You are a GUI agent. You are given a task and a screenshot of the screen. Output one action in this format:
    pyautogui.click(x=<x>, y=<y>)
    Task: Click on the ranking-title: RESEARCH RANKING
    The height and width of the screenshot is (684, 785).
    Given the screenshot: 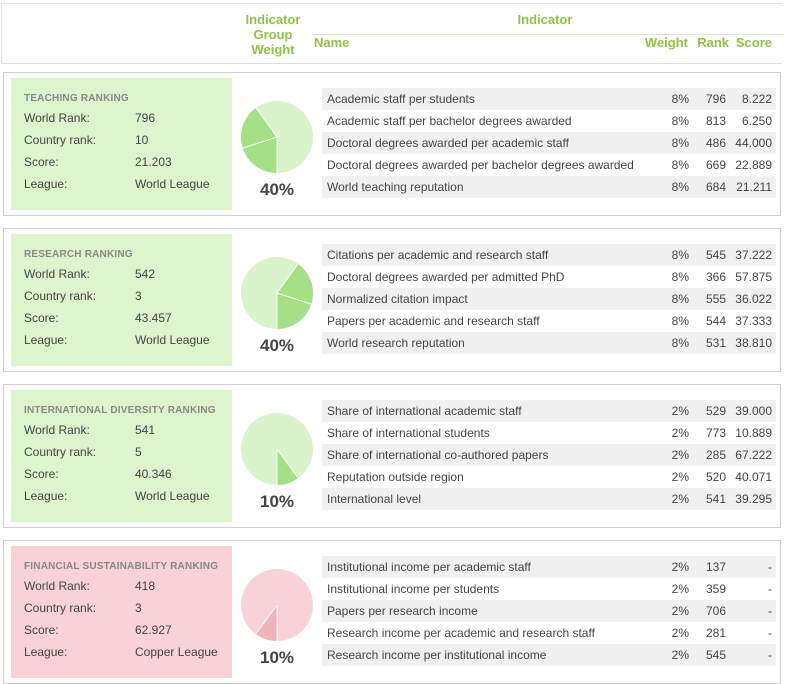 What is the action you would take?
    pyautogui.click(x=78, y=254)
    